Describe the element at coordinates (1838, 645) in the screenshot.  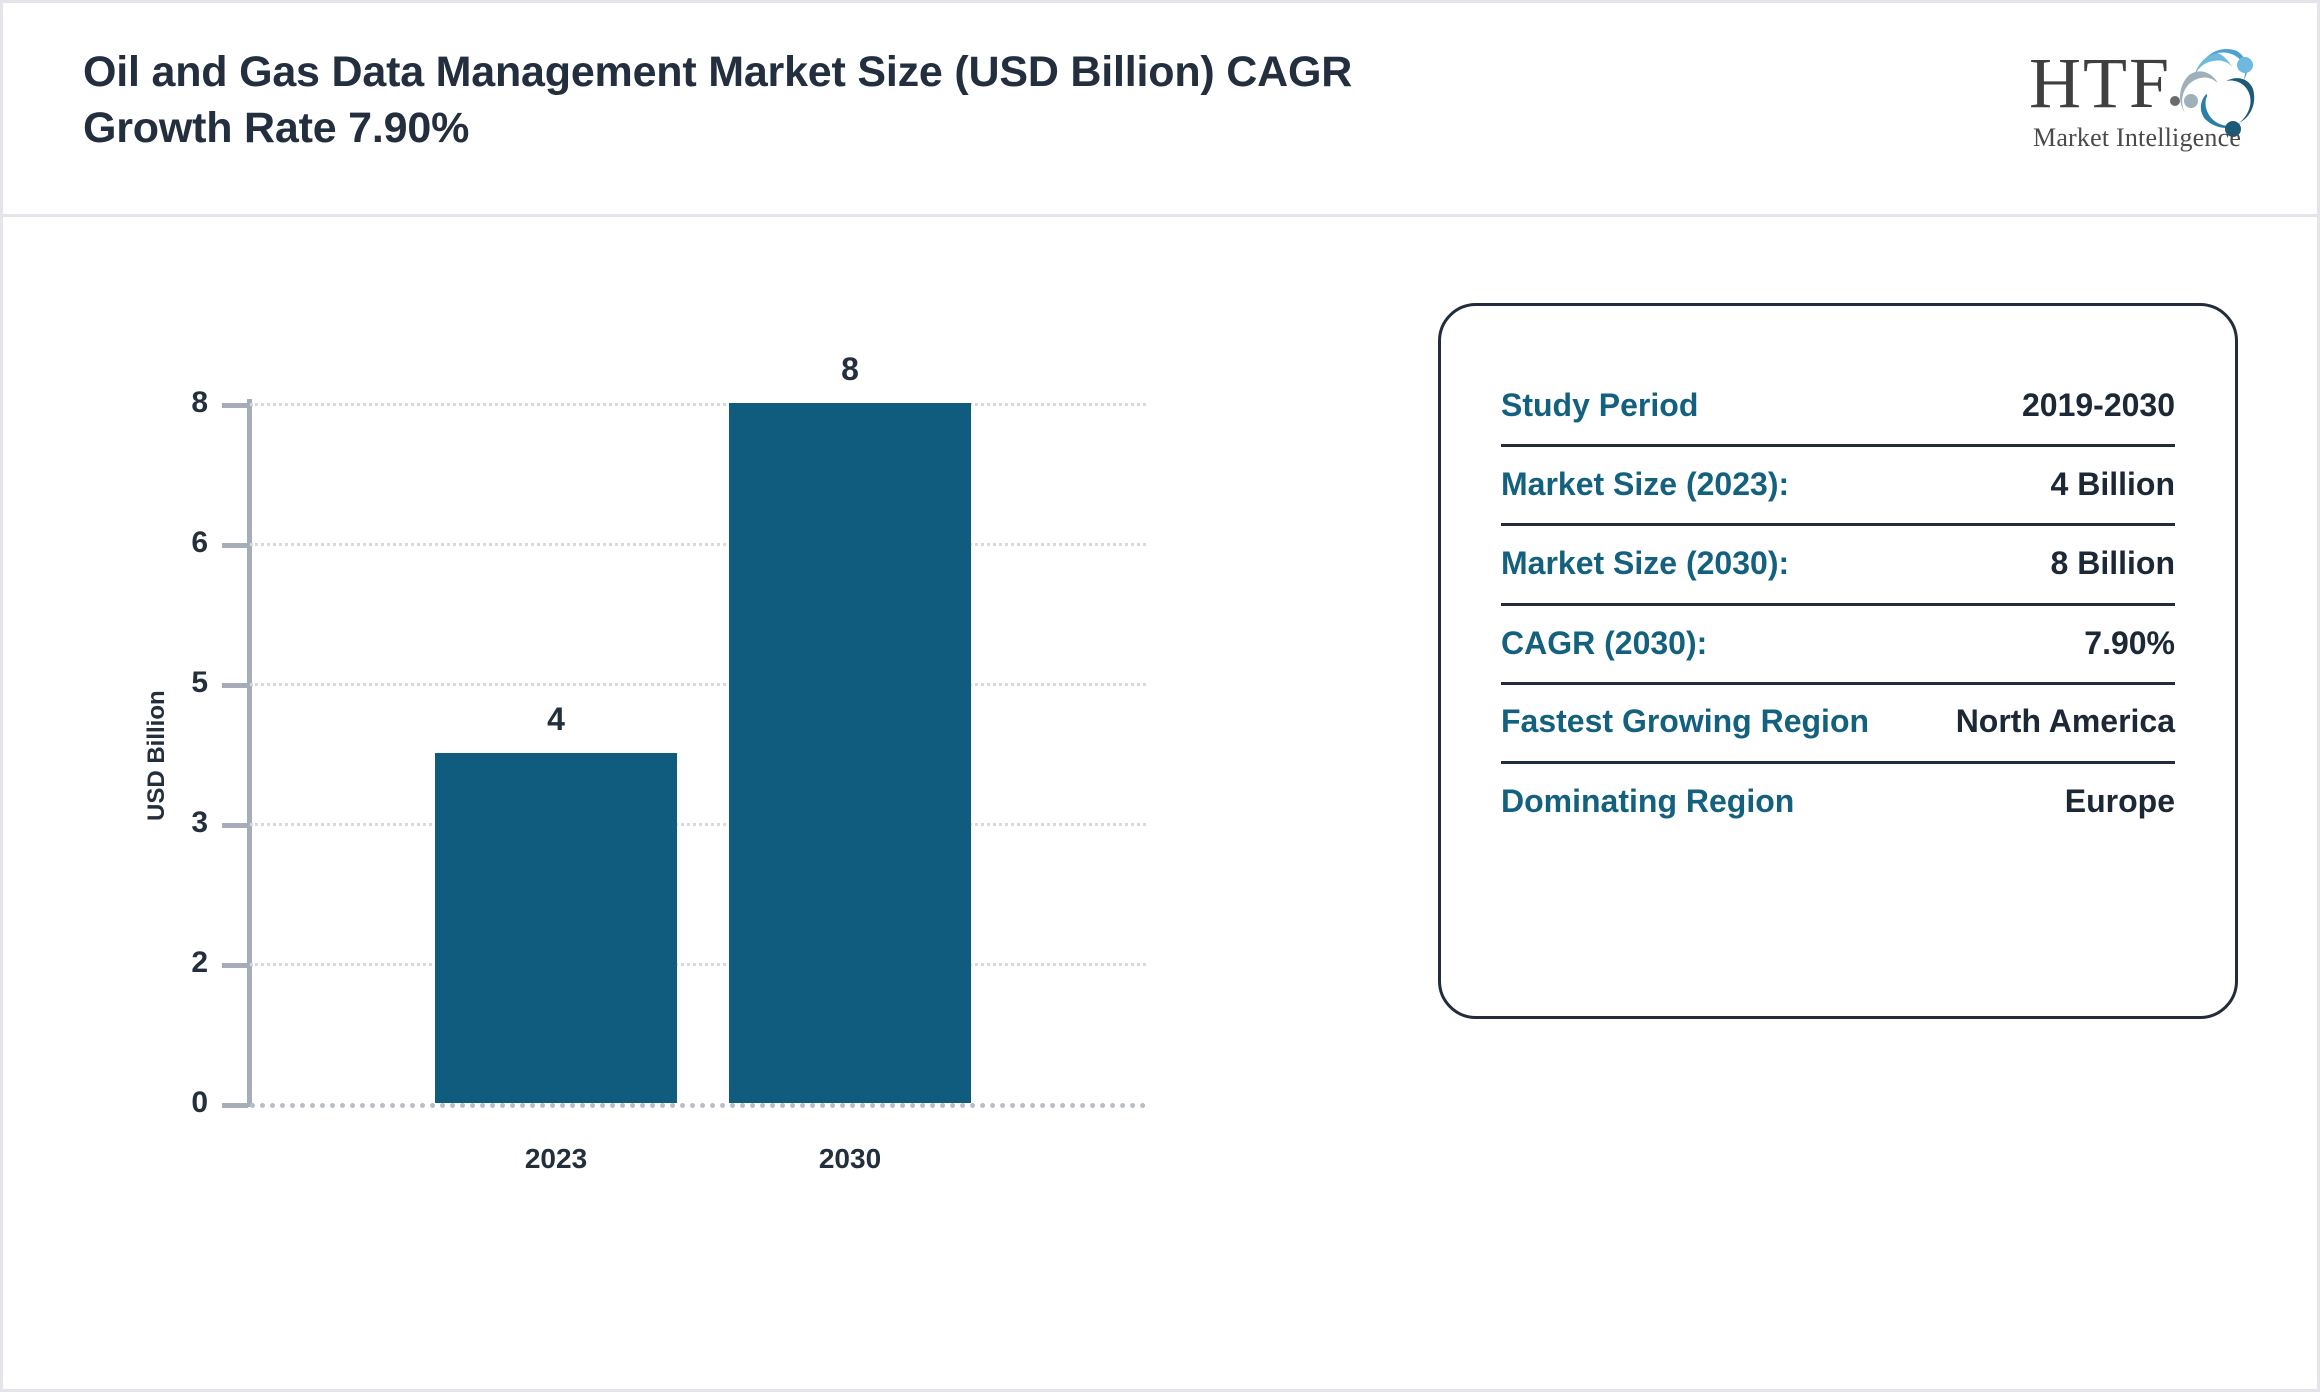
I see `summary-row: CAGR (2030): 7.90%` at that location.